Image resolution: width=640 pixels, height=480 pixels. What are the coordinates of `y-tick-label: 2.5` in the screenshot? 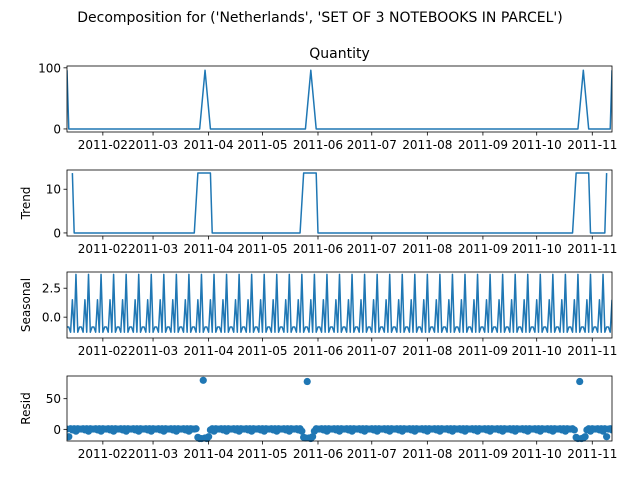 It's located at (51, 289).